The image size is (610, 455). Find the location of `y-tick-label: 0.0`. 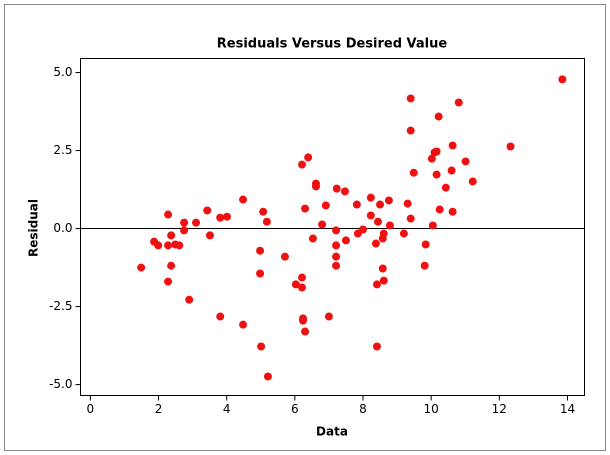

y-tick-label: 0.0 is located at coordinates (62, 228).